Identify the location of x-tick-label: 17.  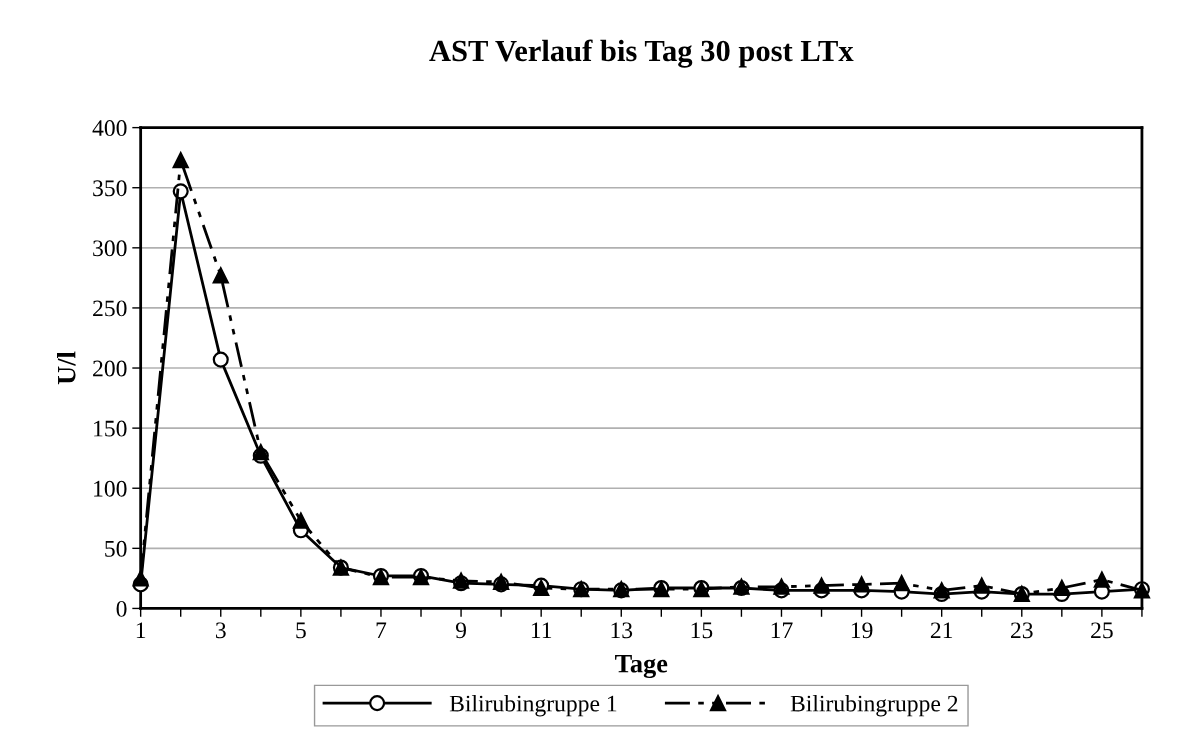
(782, 630).